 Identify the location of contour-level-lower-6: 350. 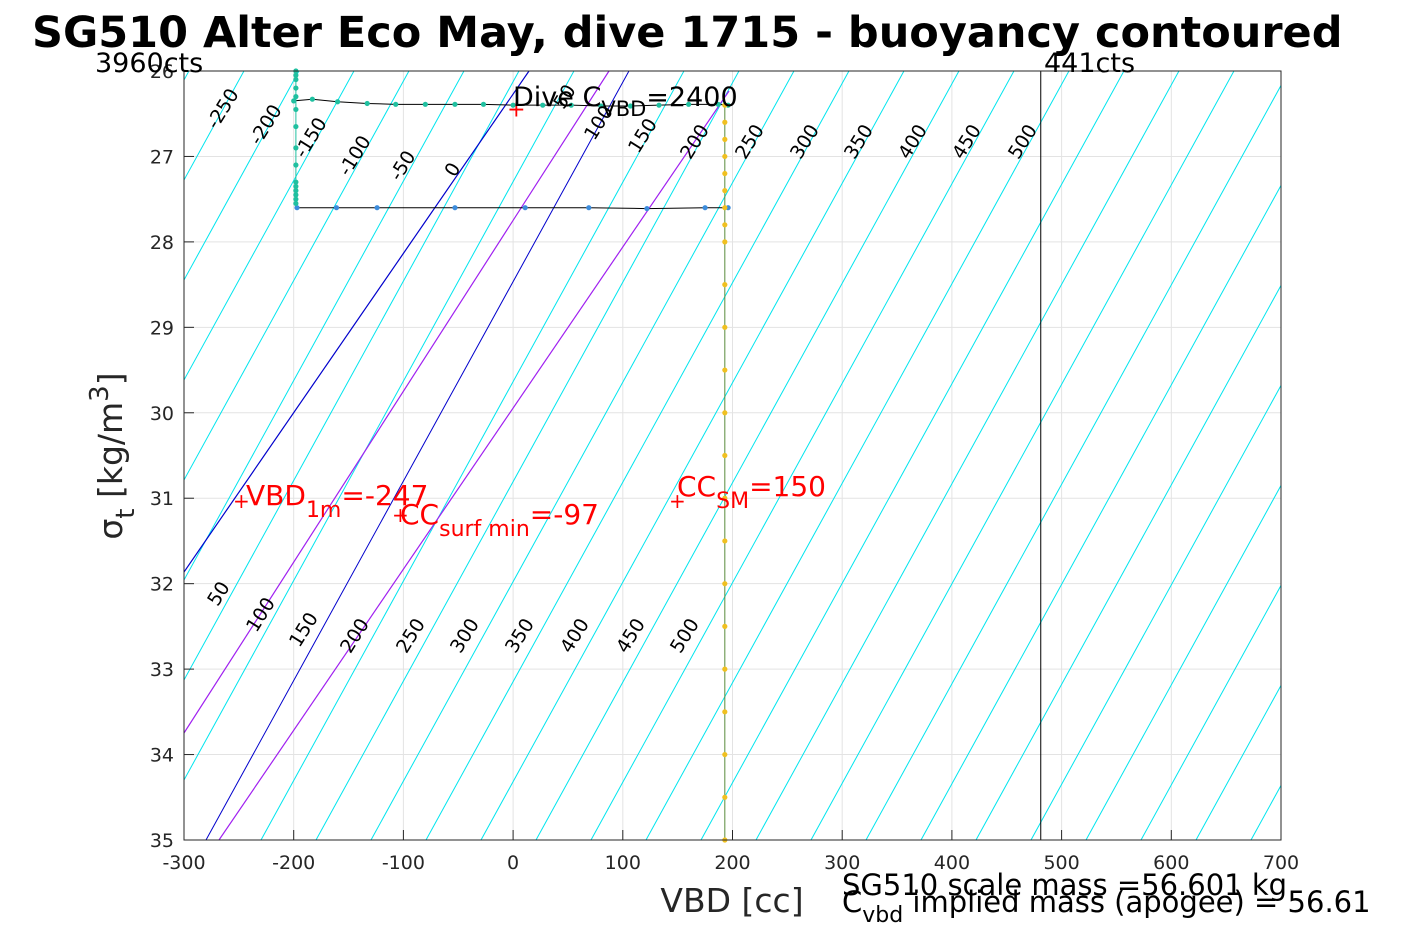
(520, 636).